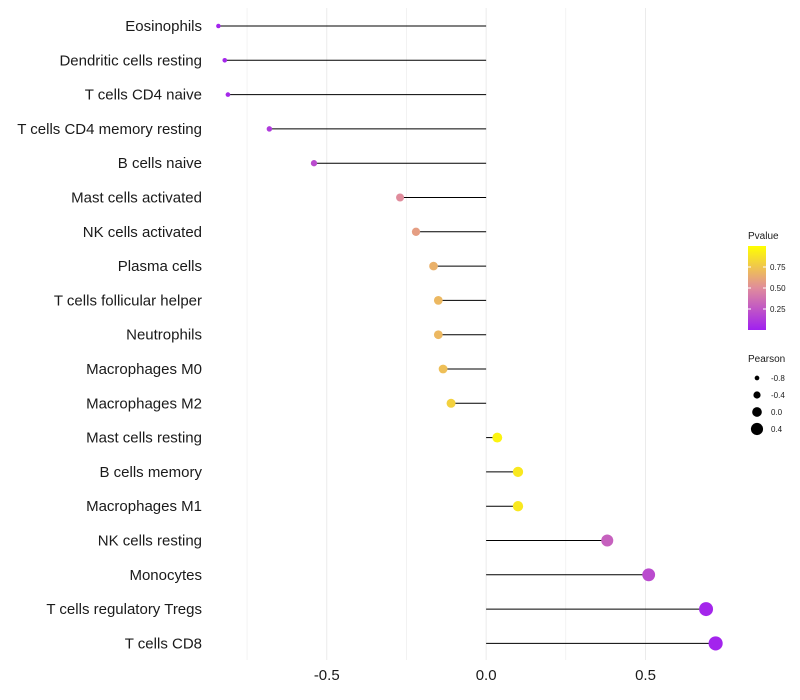  What do you see at coordinates (778, 267) in the screenshot?
I see `color-legend-label: 0.75` at bounding box center [778, 267].